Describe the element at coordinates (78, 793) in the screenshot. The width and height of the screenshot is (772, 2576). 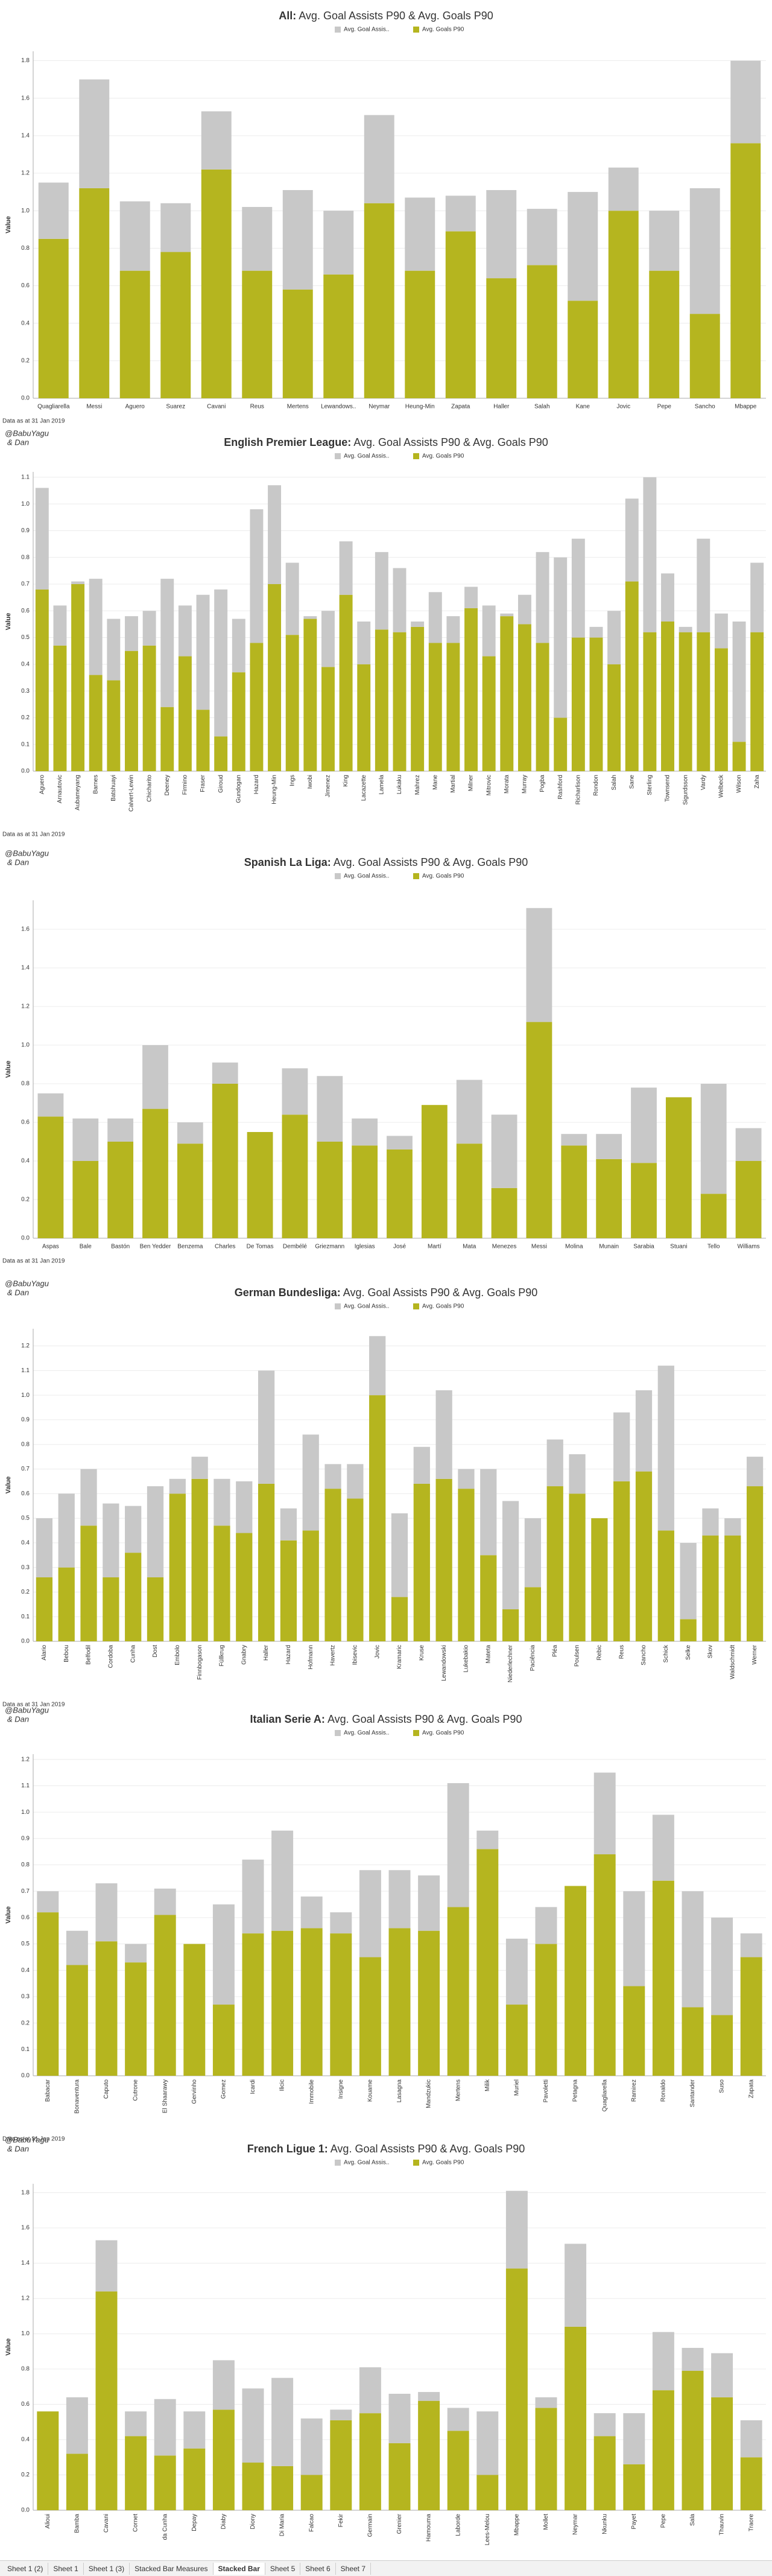
I see `x-tick-label: Aubameyang` at that location.